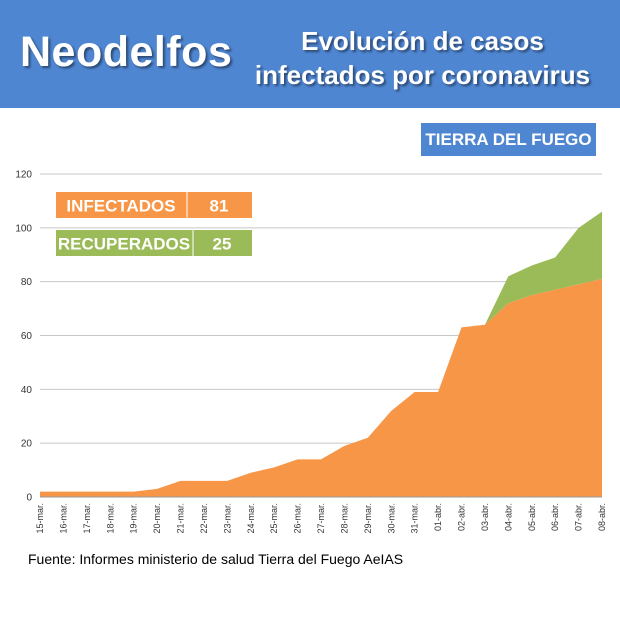 This screenshot has height=620, width=620. I want to click on x-tick-label: 23-mar., so click(227, 518).